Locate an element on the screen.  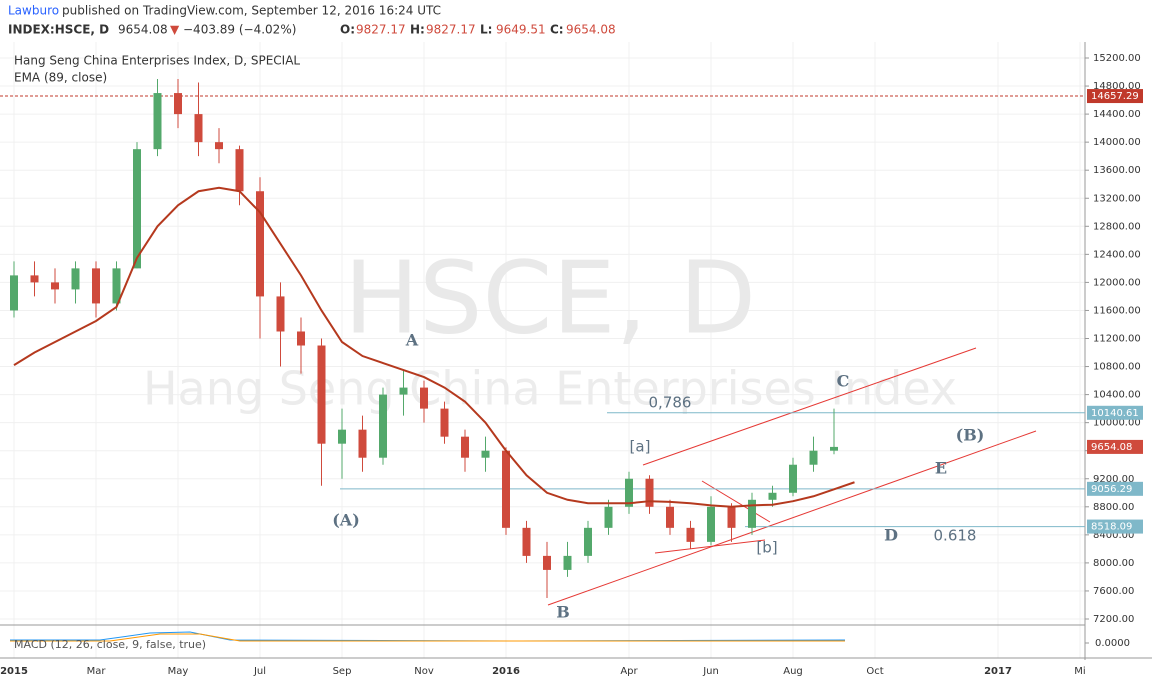
wave-label: 0,786 is located at coordinates (670, 403).